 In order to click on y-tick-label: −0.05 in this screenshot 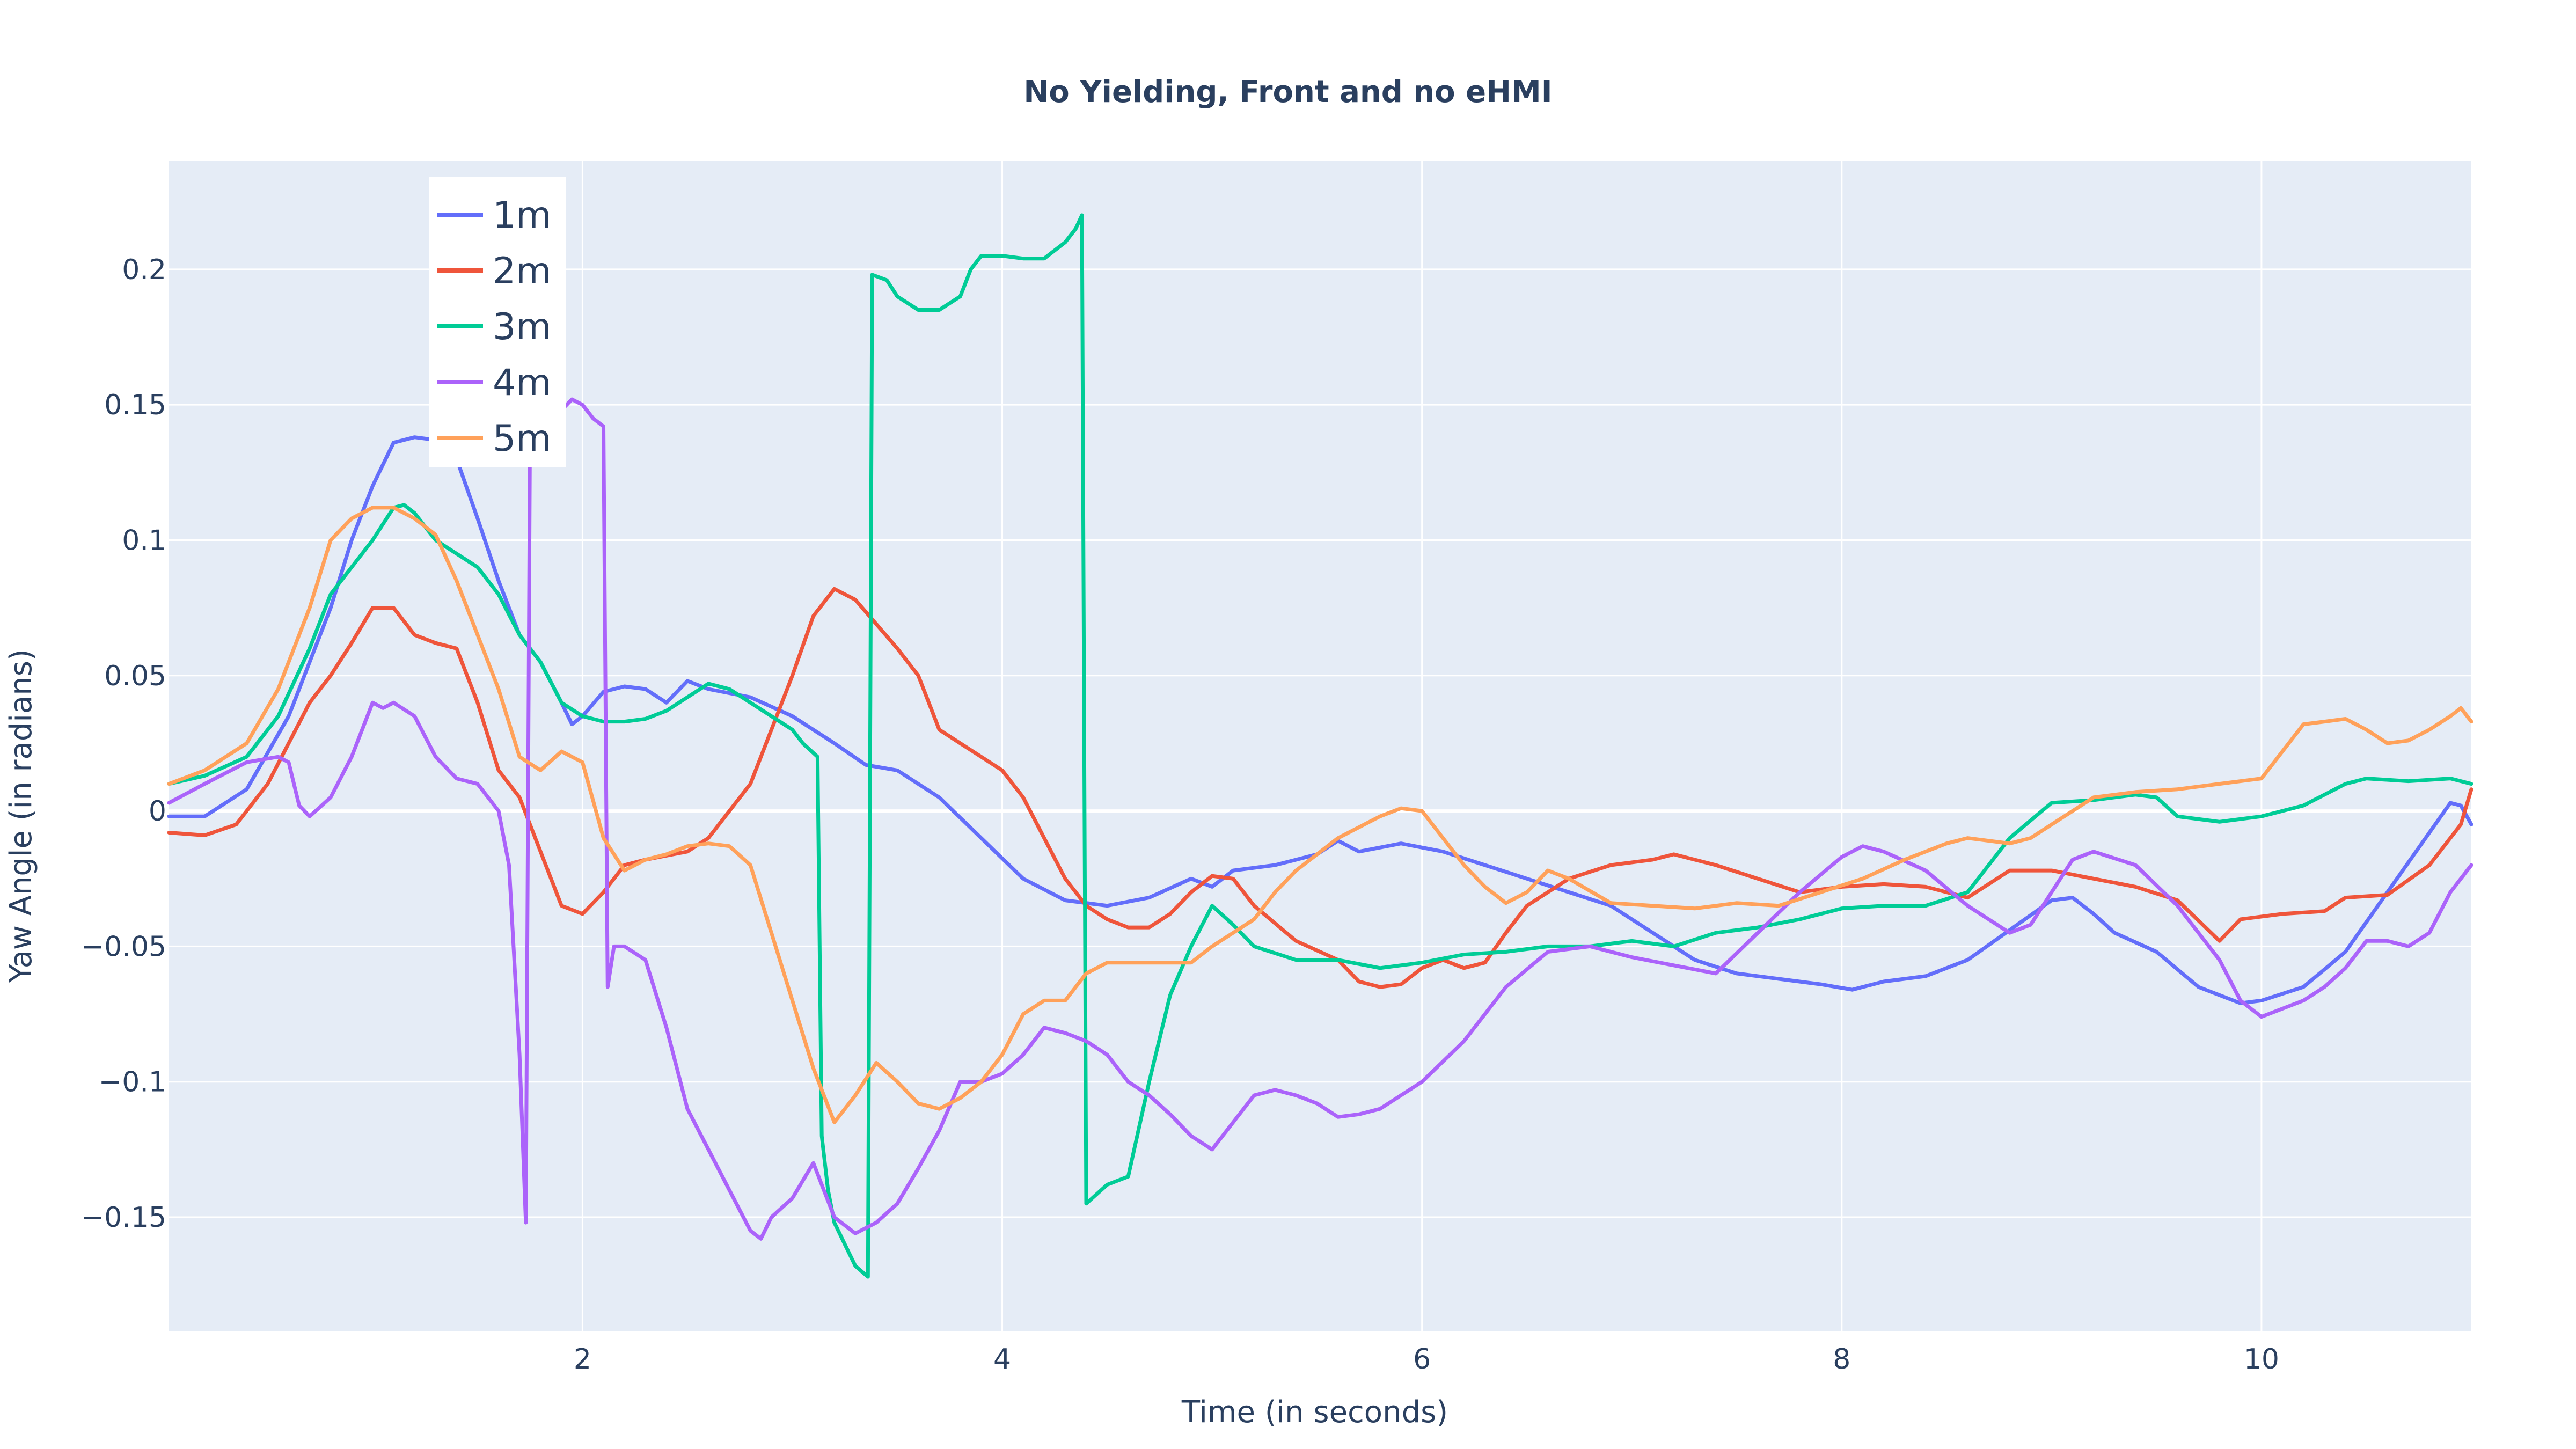, I will do `click(123, 947)`.